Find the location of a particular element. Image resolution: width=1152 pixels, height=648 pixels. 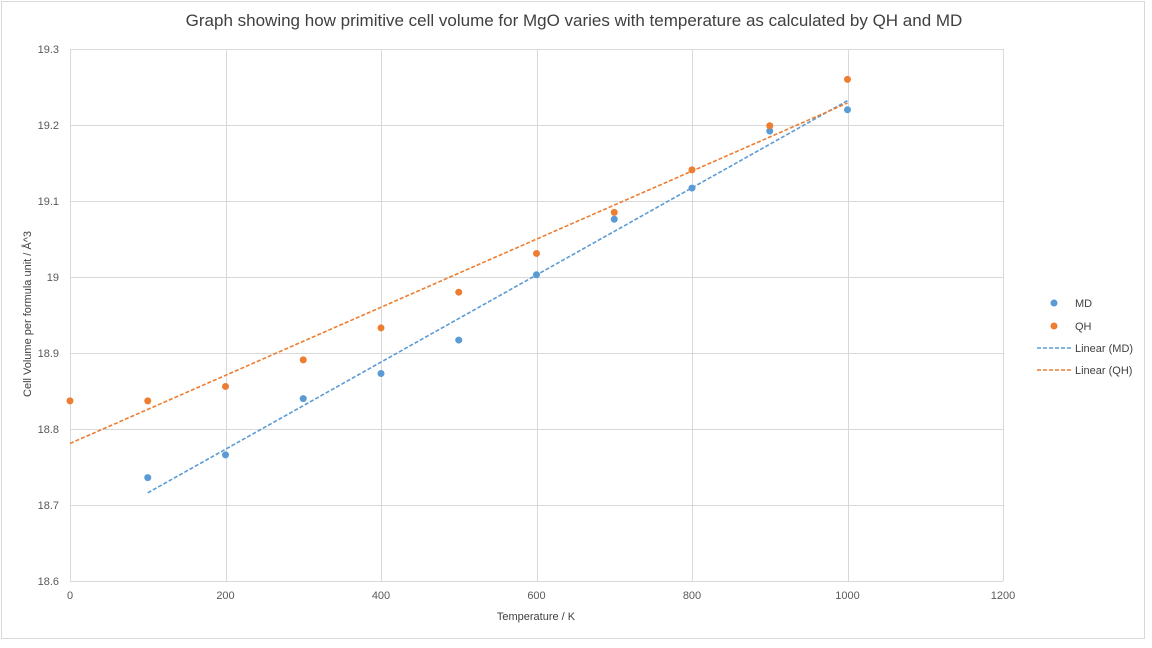

x-axis-label: Temperature / K is located at coordinates (536, 617).